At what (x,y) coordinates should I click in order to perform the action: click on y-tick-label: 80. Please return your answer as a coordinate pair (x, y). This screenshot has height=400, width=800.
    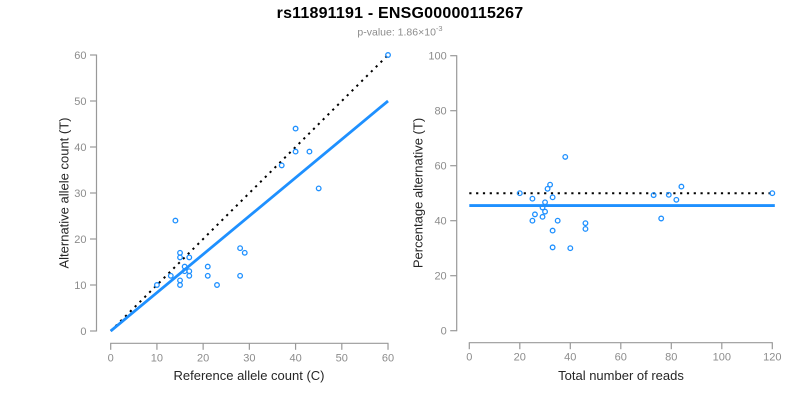
    Looking at the image, I should click on (440, 112).